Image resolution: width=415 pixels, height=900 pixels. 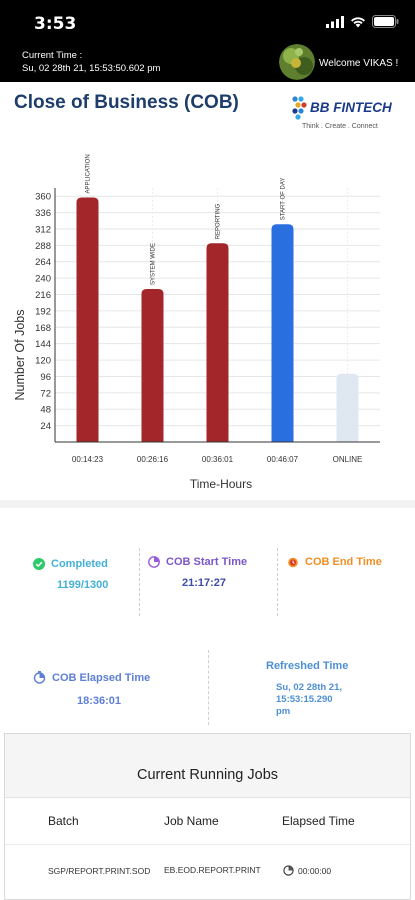 I want to click on alarm-clock-icon, so click(x=293, y=562).